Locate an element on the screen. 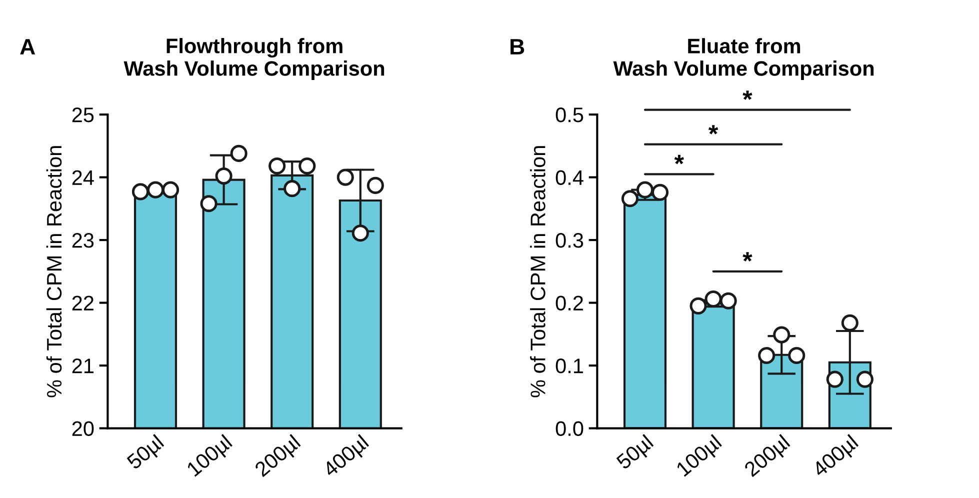 The width and height of the screenshot is (979, 498). chart-title: Flowthrough from Wash Volume Comparison is located at coordinates (254, 59).